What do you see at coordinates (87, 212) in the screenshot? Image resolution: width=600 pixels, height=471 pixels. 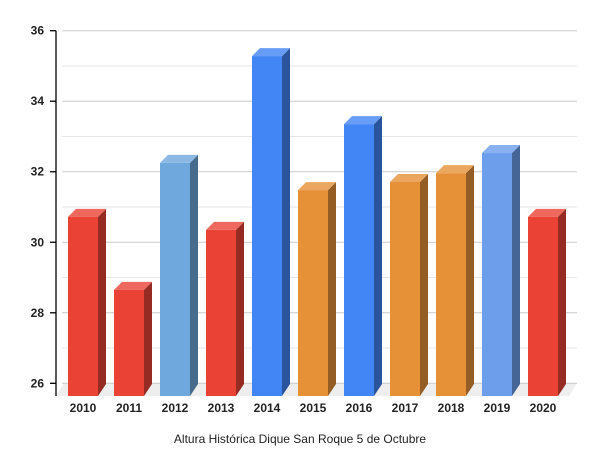 I see `bar-top-2010` at bounding box center [87, 212].